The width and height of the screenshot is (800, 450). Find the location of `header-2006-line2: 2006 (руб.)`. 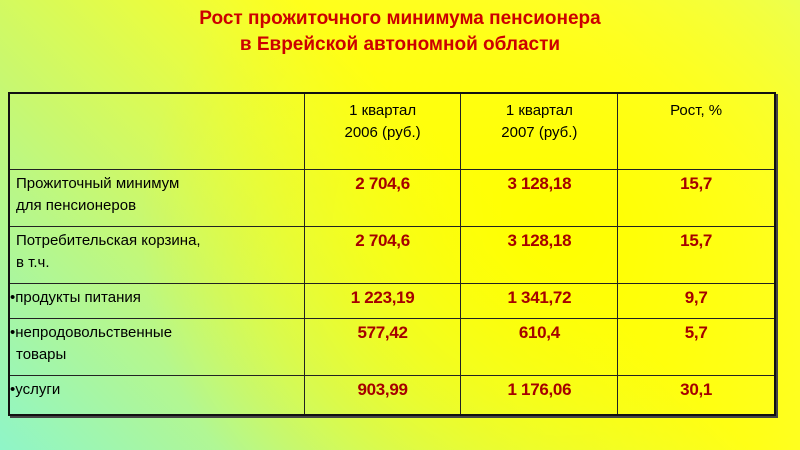

header-2006-line2: 2006 (руб.) is located at coordinates (382, 132).